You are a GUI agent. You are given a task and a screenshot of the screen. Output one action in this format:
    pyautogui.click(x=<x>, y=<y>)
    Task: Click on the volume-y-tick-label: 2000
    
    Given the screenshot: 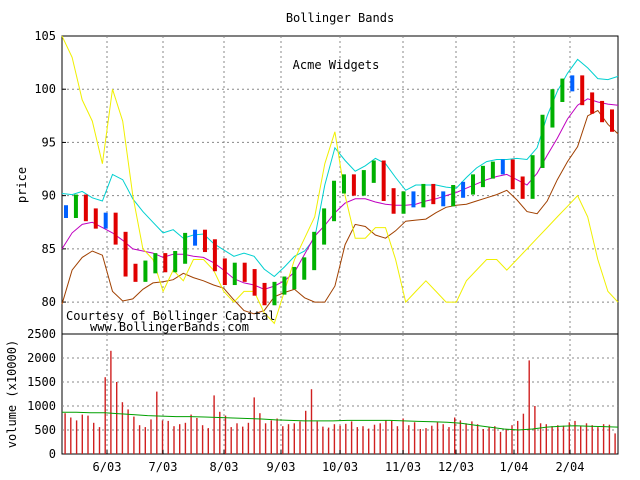 What is the action you would take?
    pyautogui.click(x=41, y=358)
    